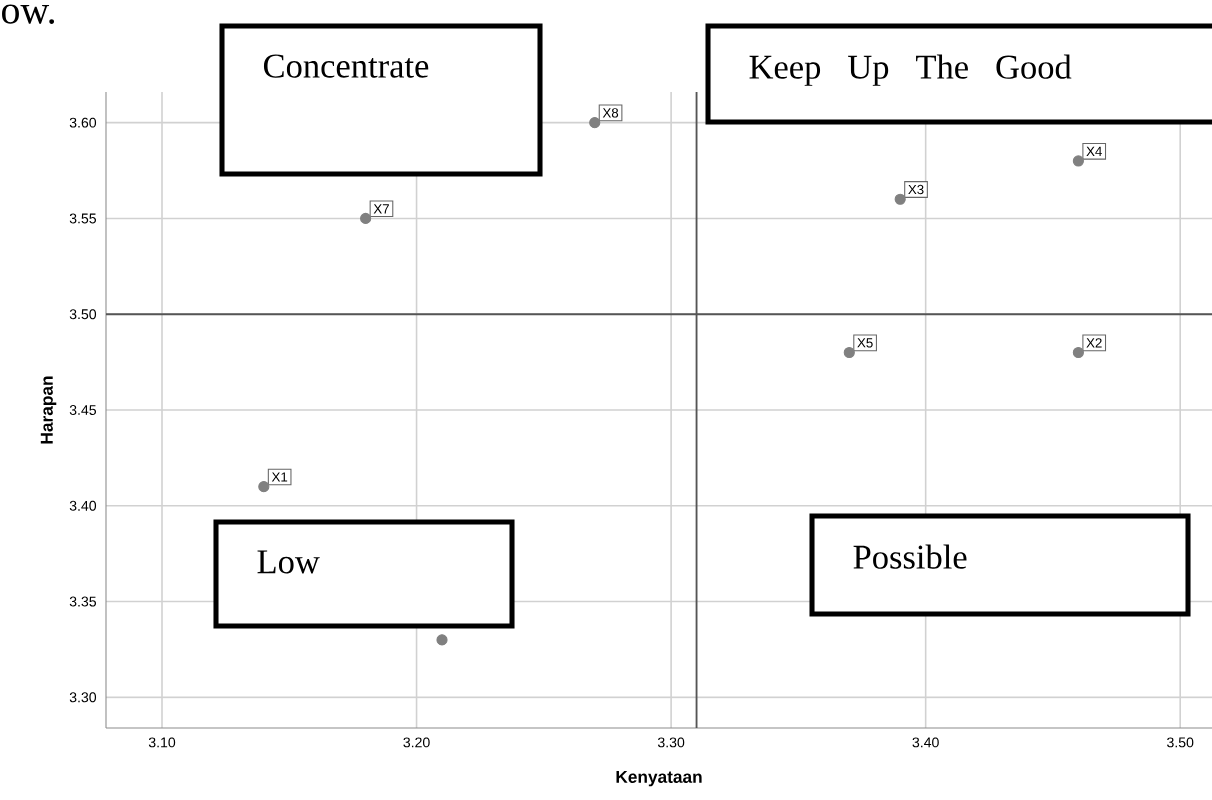 The width and height of the screenshot is (1212, 800). What do you see at coordinates (346, 66) in the screenshot?
I see `text: Concentrate` at bounding box center [346, 66].